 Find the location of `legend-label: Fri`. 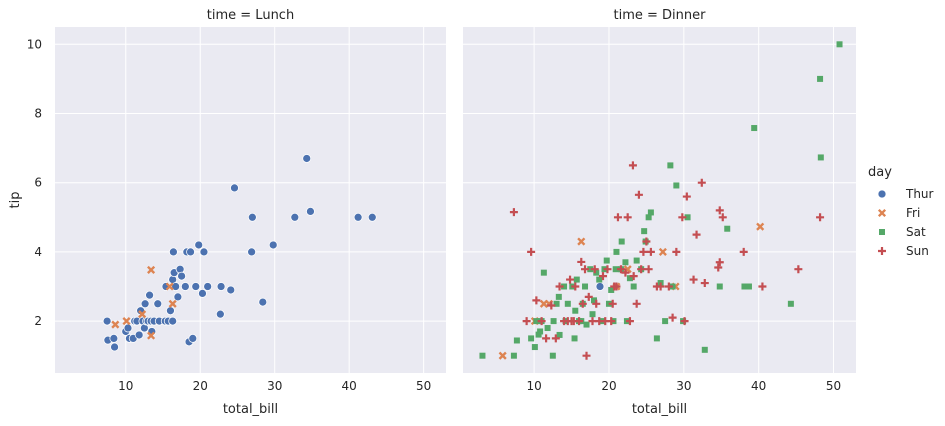

legend-label: Fri is located at coordinates (913, 213).